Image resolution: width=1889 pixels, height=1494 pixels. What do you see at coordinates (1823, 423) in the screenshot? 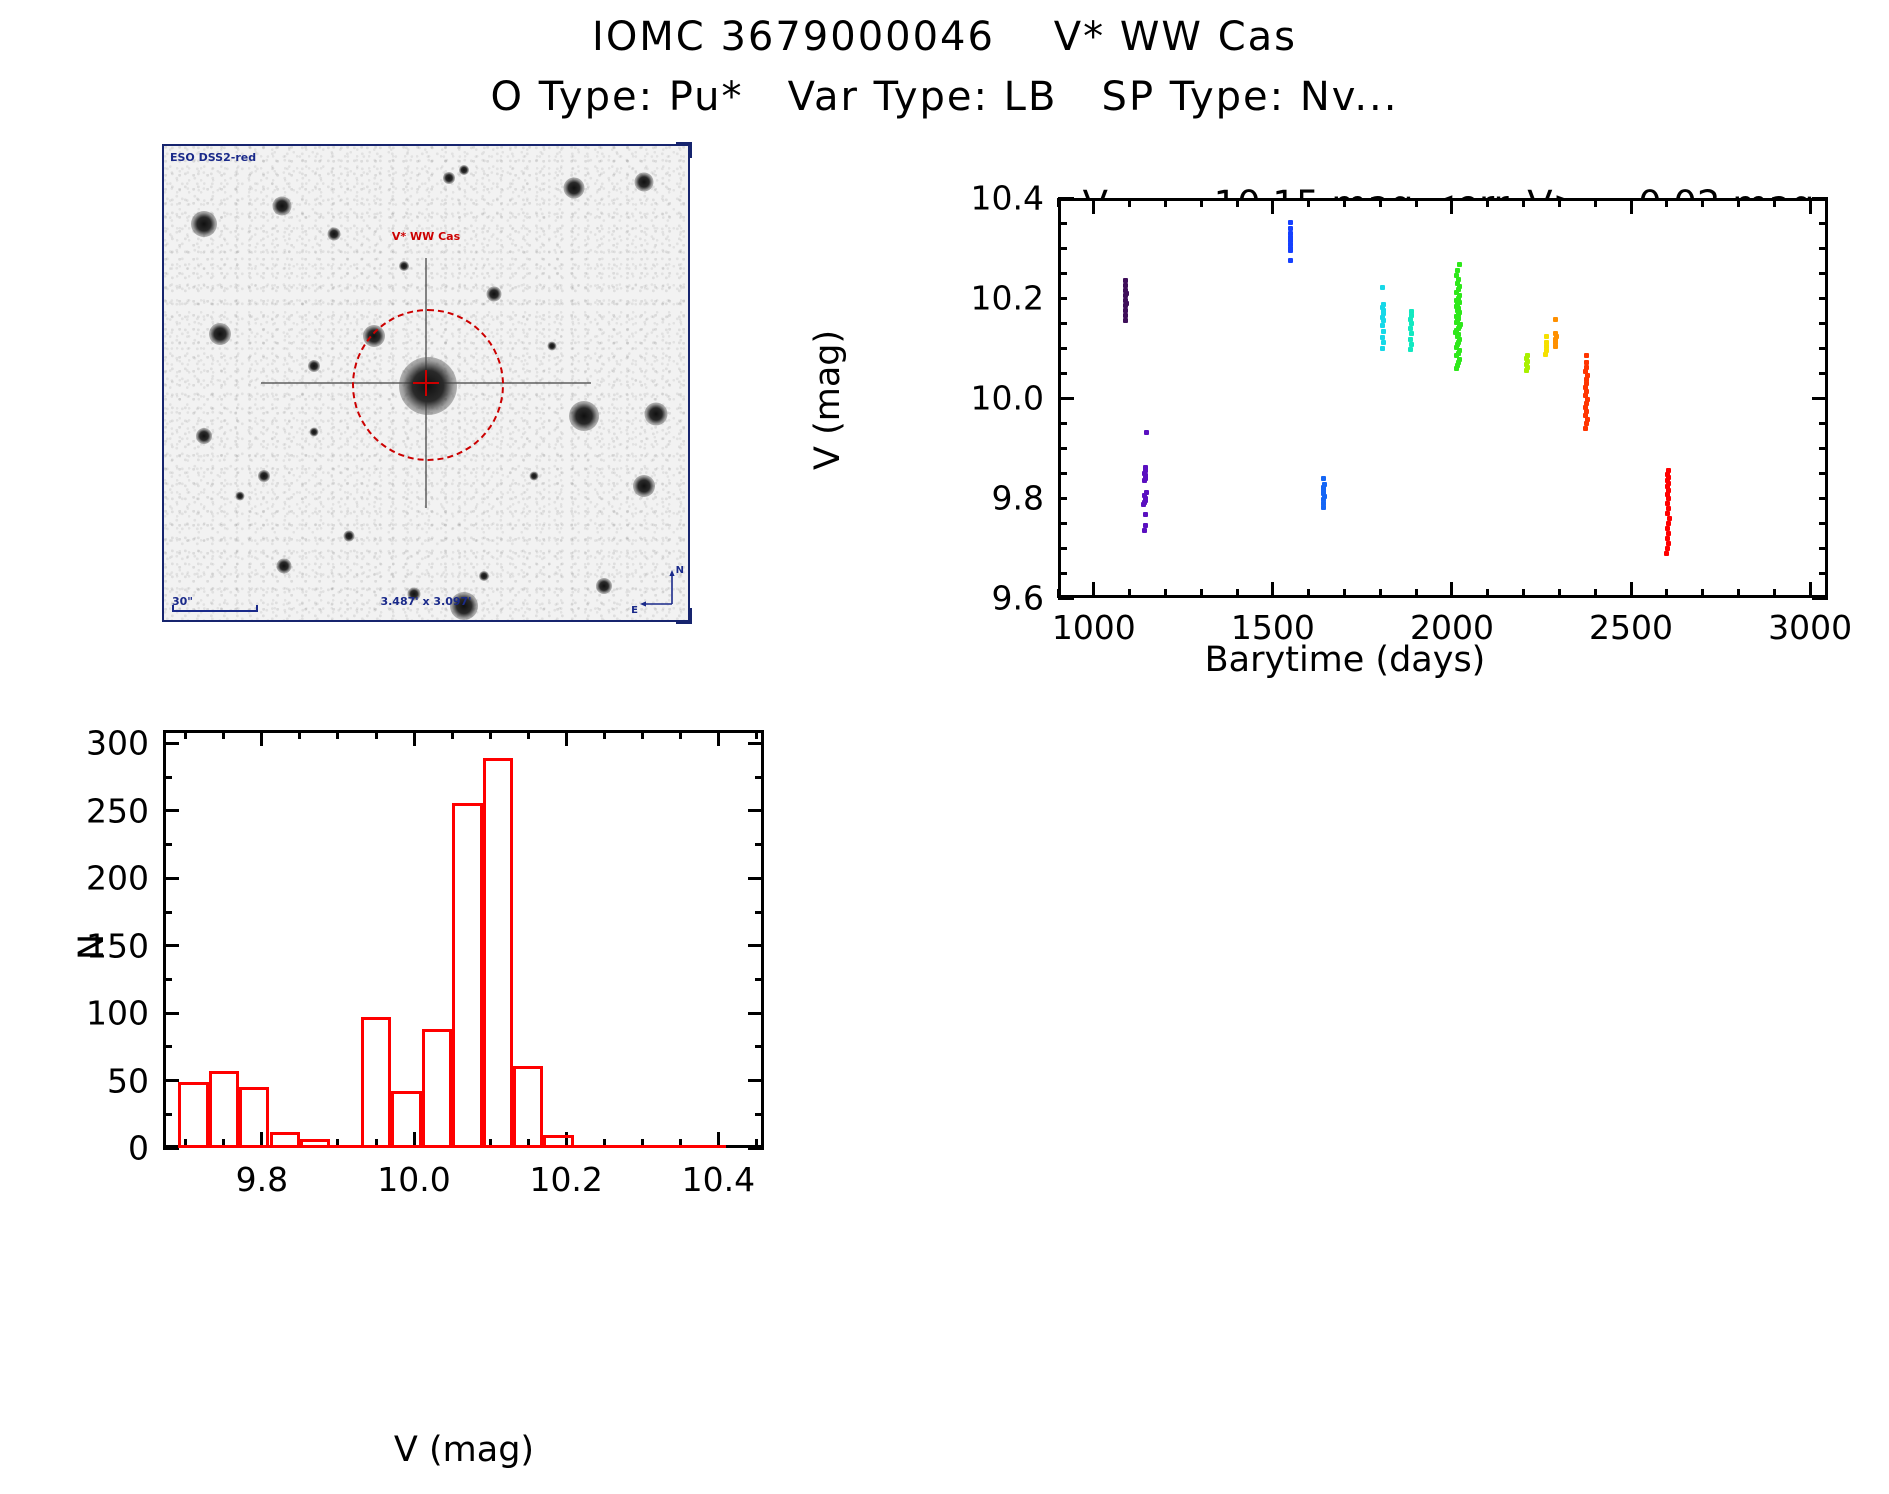
I see `lightcurve-y-minor-tick-right` at bounding box center [1823, 423].